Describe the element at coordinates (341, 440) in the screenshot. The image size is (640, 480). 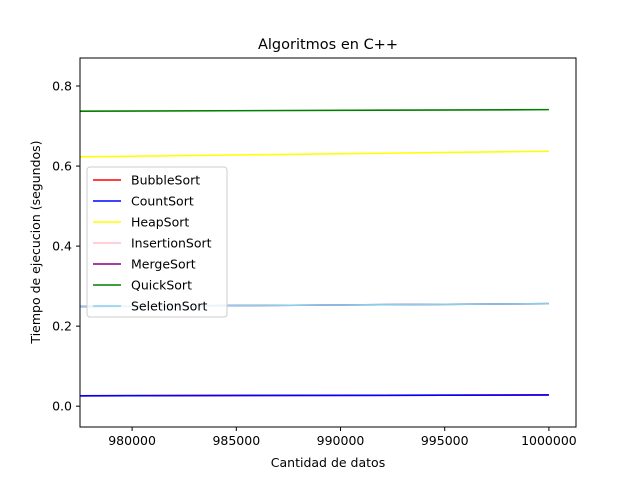
I see `x-tick-label: 990000` at that location.